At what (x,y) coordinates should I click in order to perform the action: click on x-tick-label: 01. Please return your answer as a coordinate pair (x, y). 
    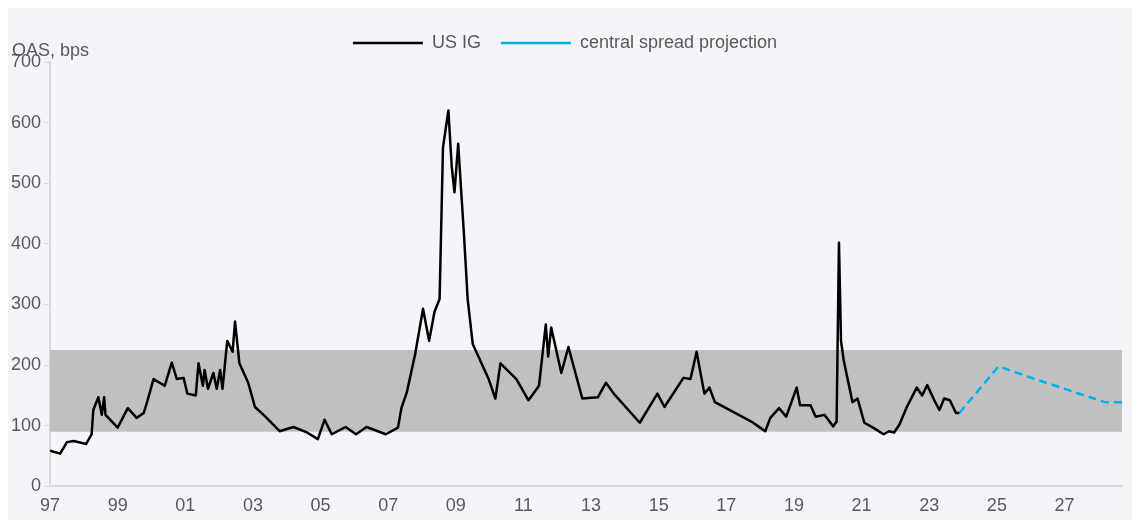
    Looking at the image, I should click on (185, 505).